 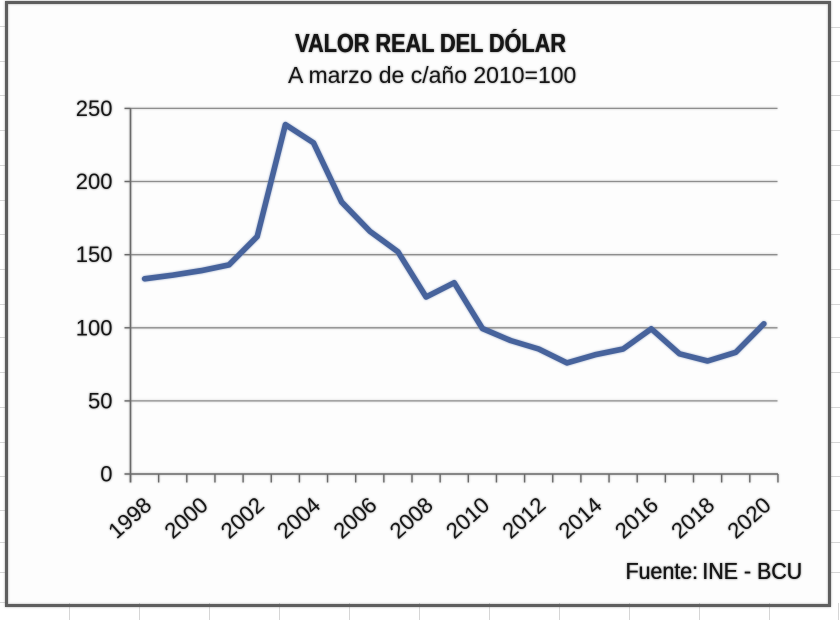 What do you see at coordinates (749, 517) in the screenshot?
I see `svg-text: 2020` at bounding box center [749, 517].